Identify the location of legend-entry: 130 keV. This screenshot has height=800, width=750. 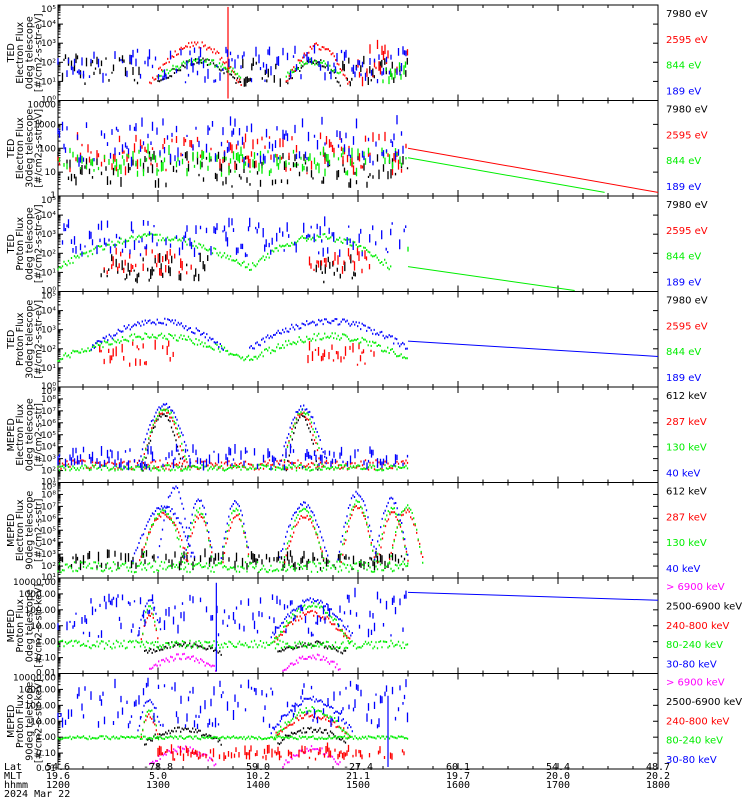
(686, 448).